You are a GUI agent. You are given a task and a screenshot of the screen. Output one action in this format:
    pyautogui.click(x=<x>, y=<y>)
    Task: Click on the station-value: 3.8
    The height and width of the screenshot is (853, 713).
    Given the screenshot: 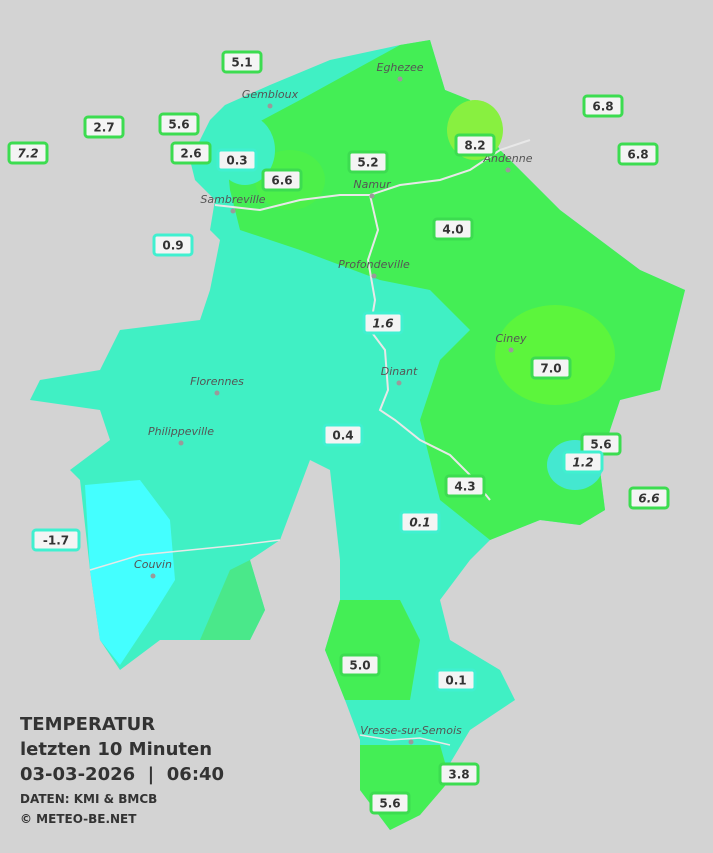 What is the action you would take?
    pyautogui.click(x=458, y=775)
    